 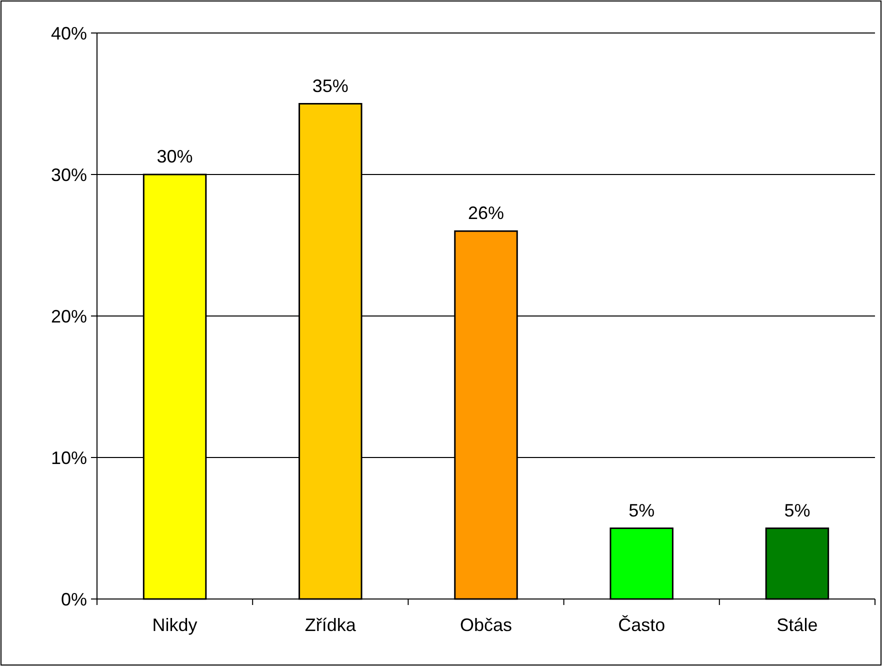 What do you see at coordinates (68, 316) in the screenshot?
I see `y-tick-label: 20%` at bounding box center [68, 316].